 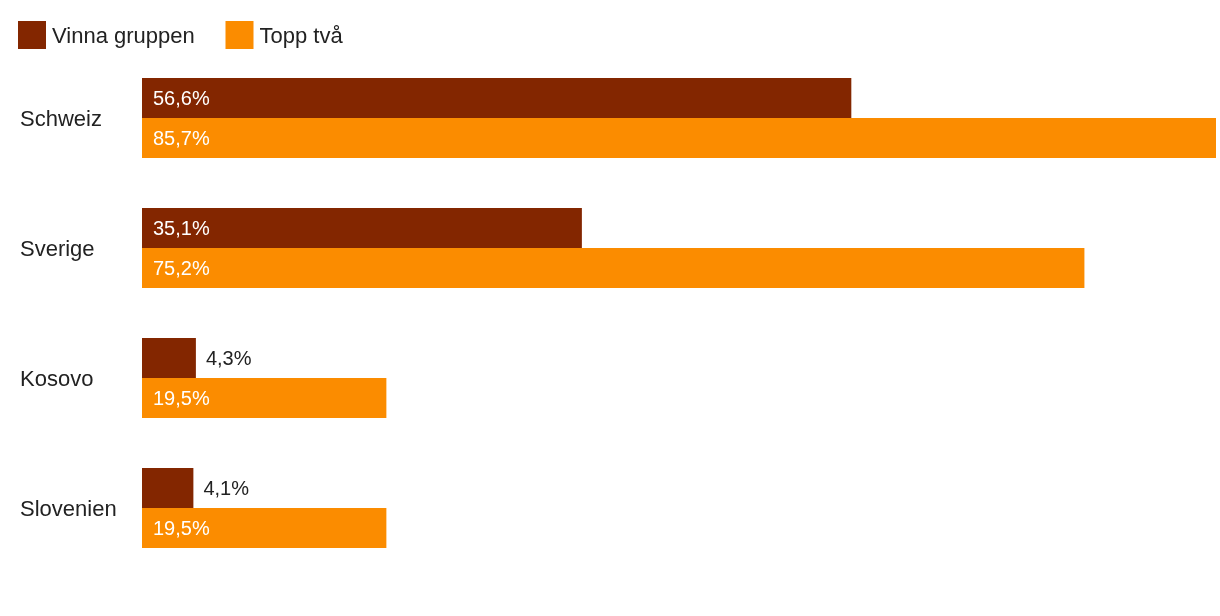 I want to click on data-label: 4,1%, so click(x=226, y=488).